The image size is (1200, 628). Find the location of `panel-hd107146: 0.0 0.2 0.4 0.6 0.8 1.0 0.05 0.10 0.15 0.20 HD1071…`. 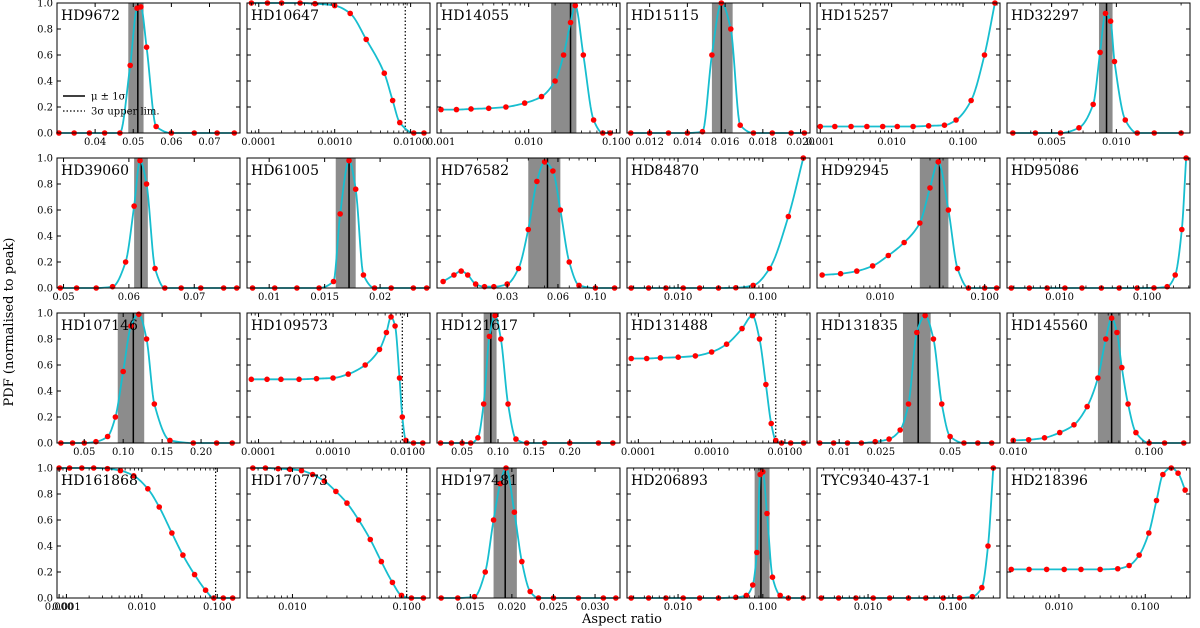

panel-hd107146: 0.0 0.2 0.4 0.6 0.8 1.0 0.05 0.10 0.15 0.20 HD1071… is located at coordinates (139, 383).